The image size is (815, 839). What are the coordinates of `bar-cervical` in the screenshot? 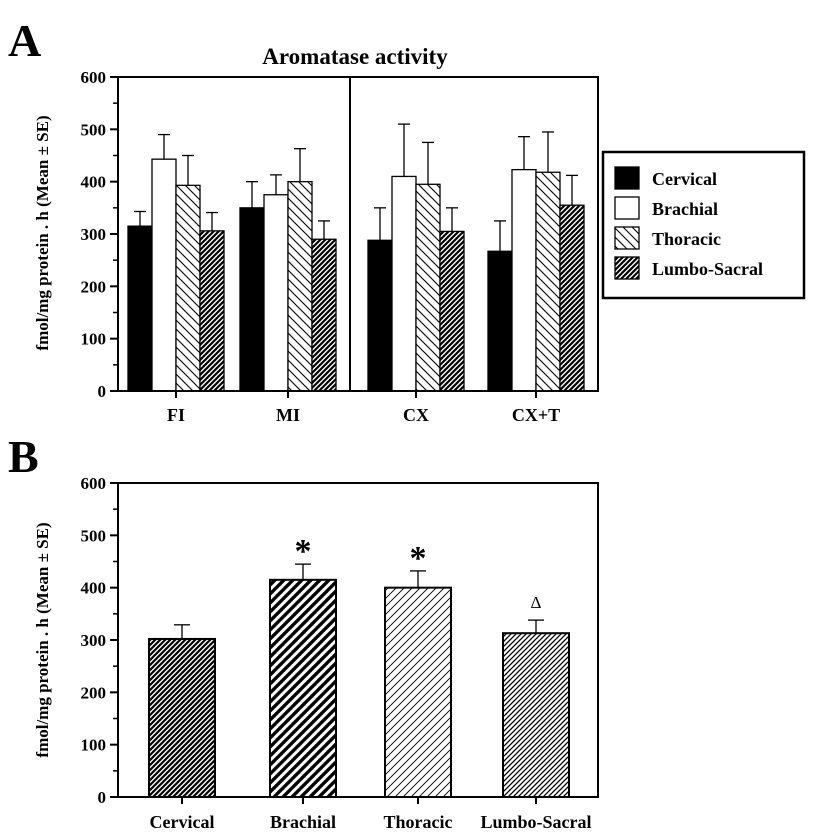 It's located at (182, 717).